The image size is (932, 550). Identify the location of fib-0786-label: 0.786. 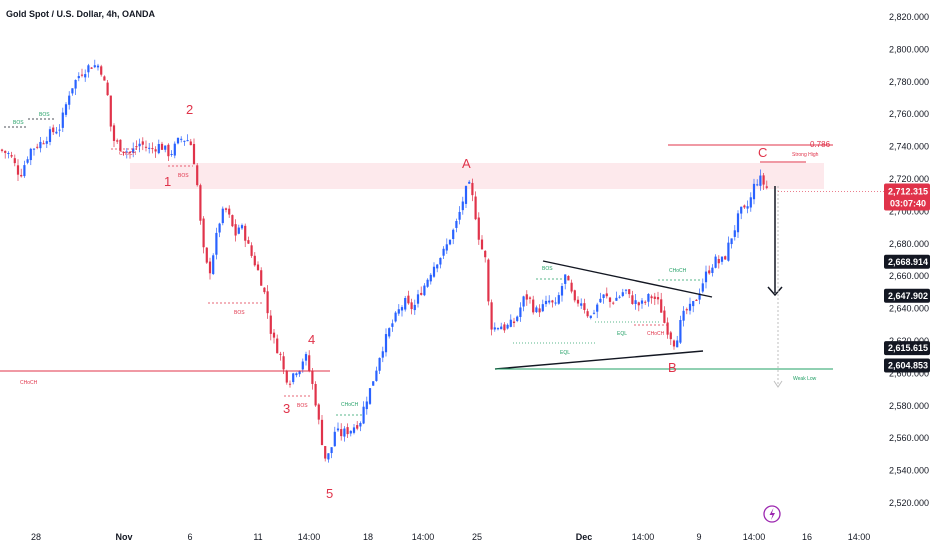
(820, 144).